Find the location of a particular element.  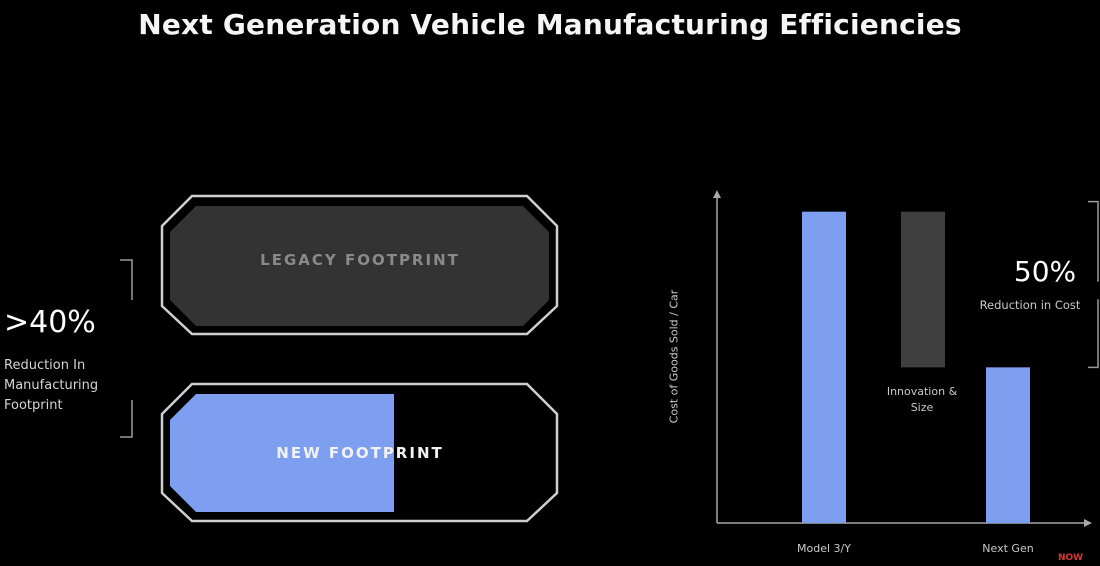

bar-next-gen is located at coordinates (1008, 445).